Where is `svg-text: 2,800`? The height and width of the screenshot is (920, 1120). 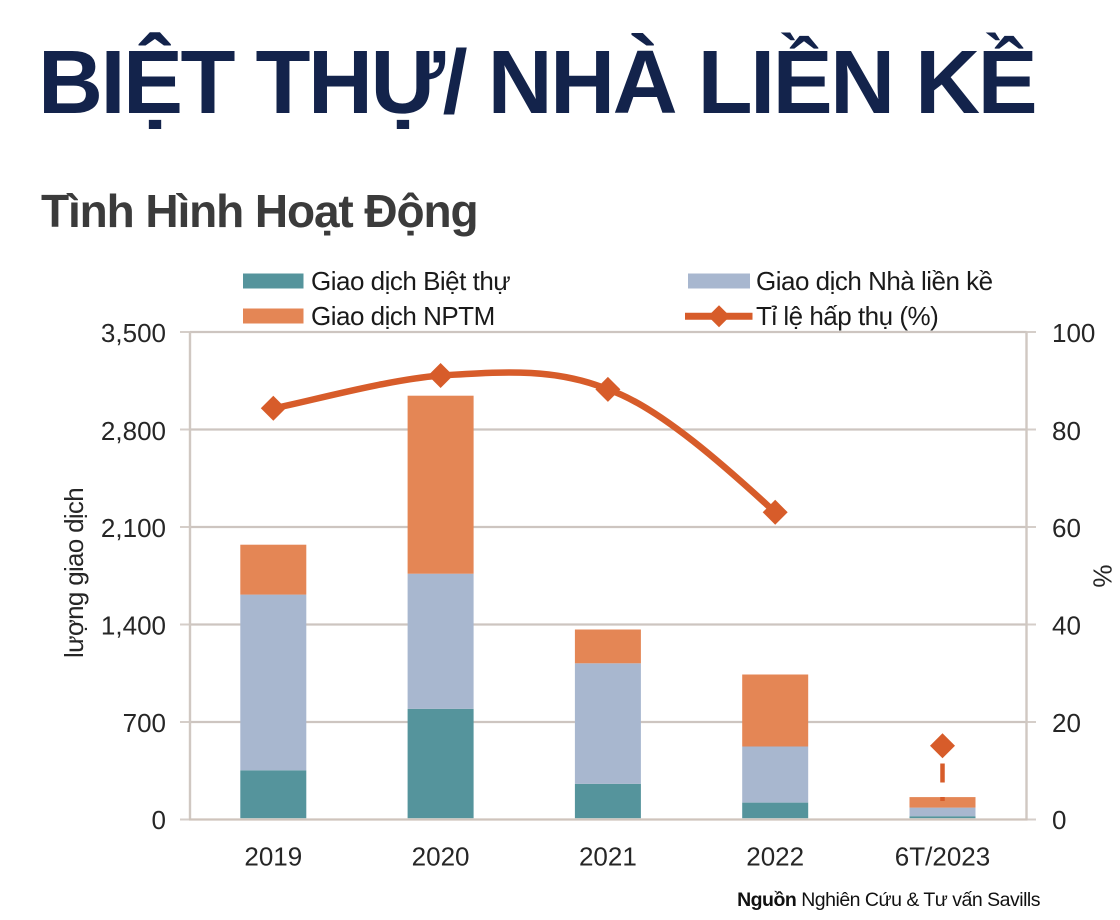
svg-text: 2,800 is located at coordinates (133, 431).